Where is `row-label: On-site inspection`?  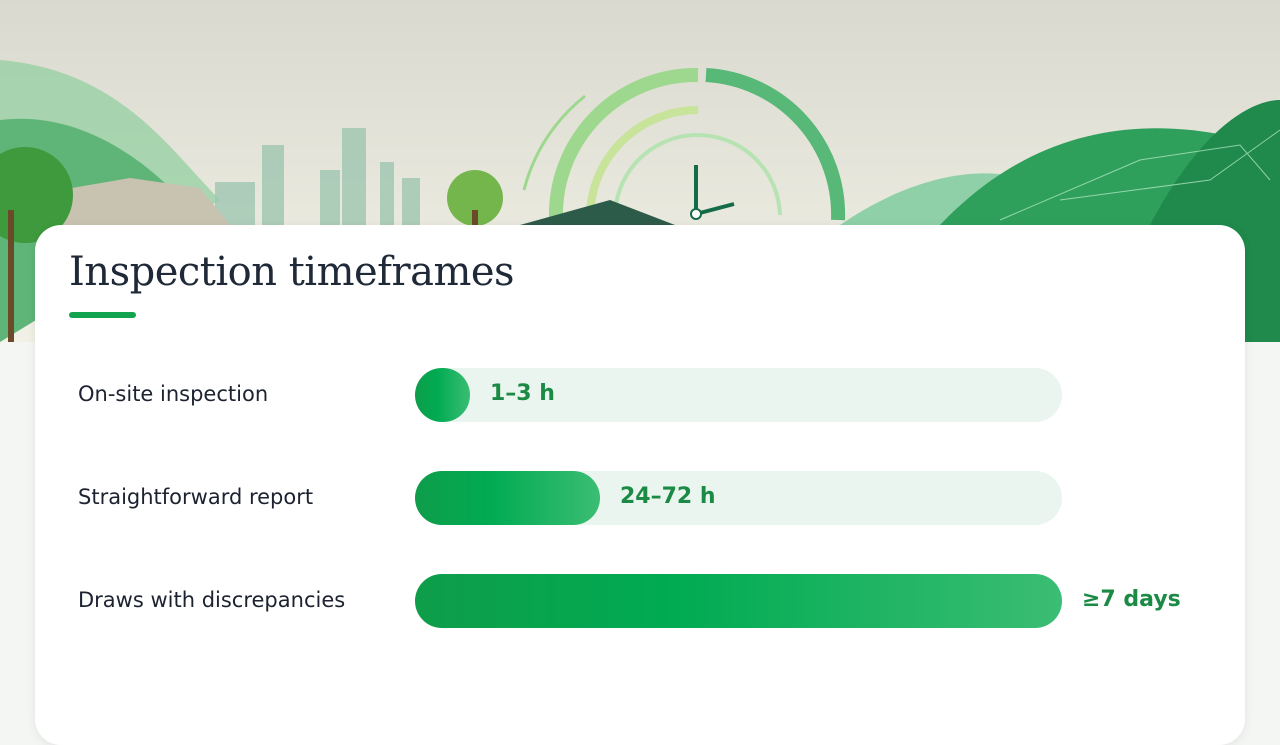
row-label: On-site inspection is located at coordinates (173, 394).